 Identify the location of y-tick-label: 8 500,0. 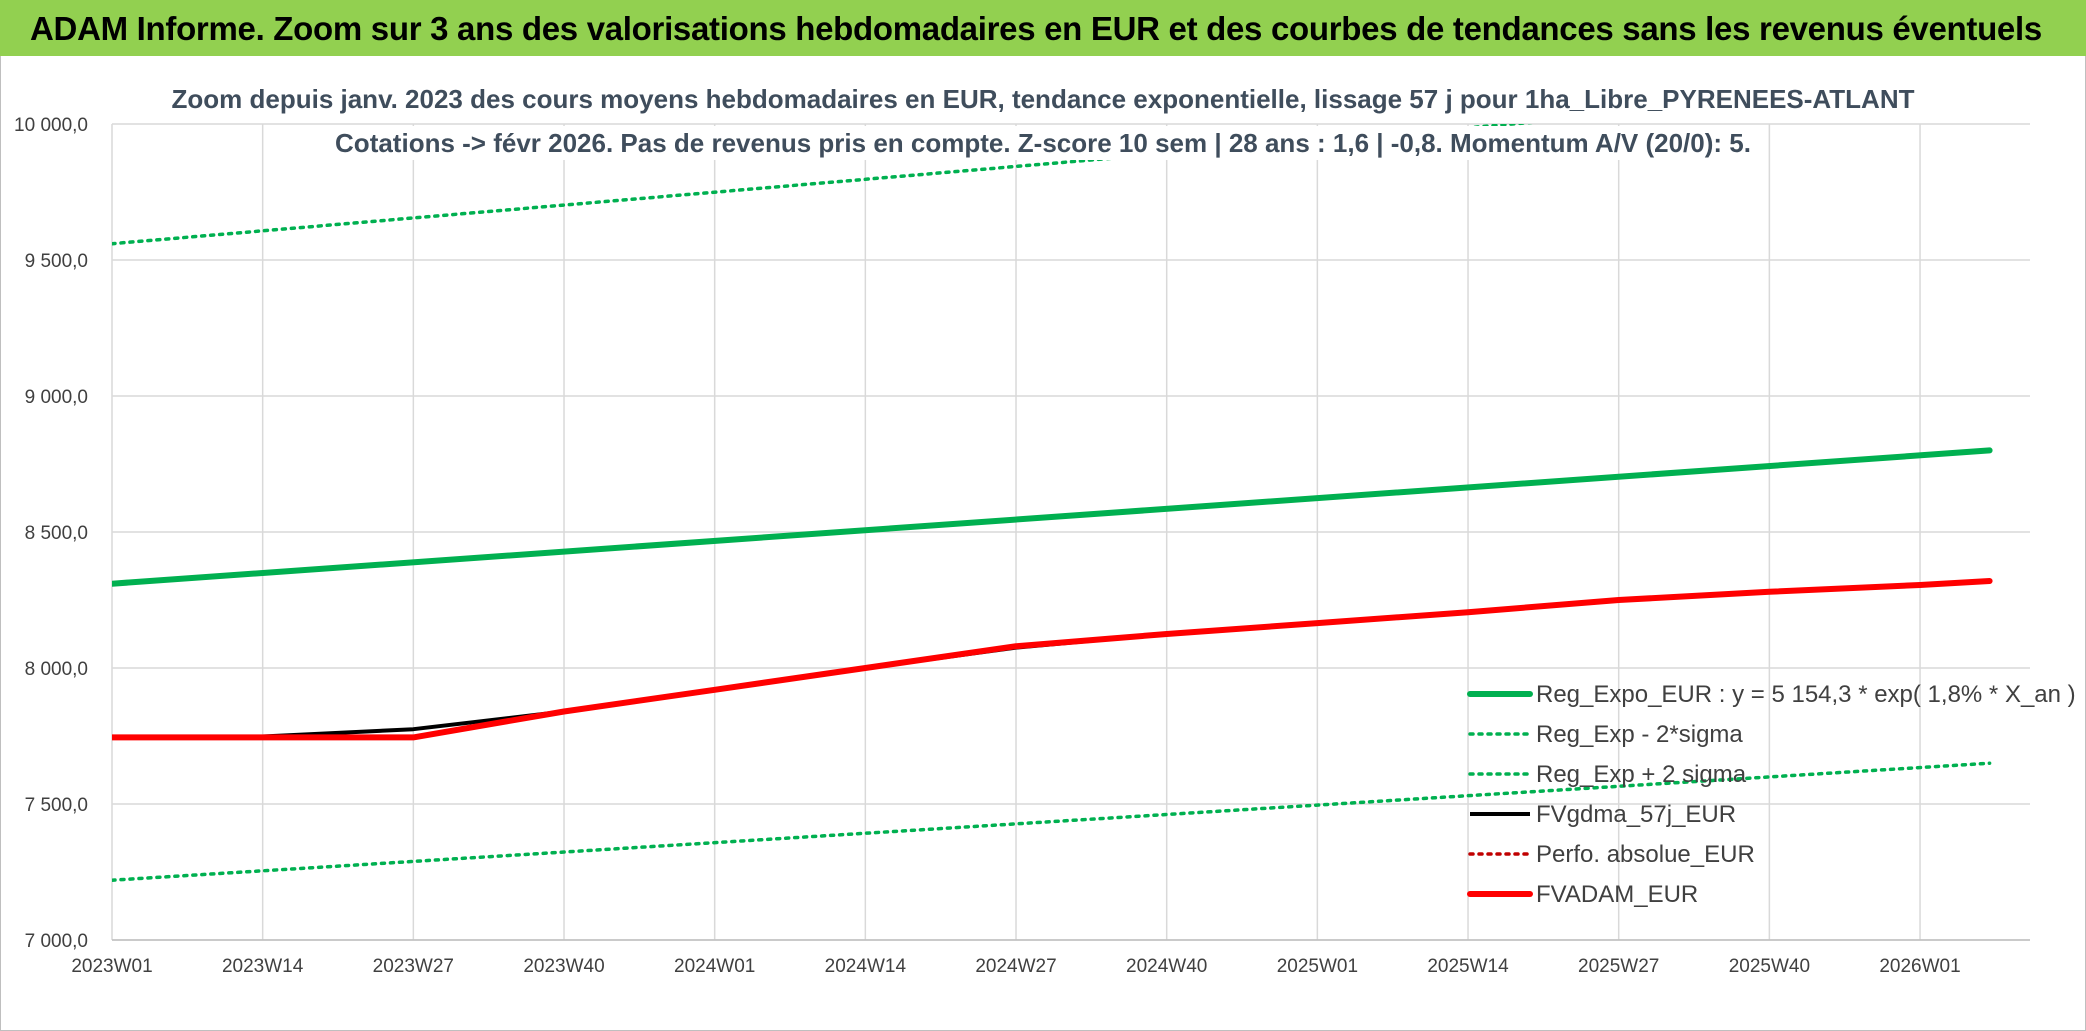
(56, 533).